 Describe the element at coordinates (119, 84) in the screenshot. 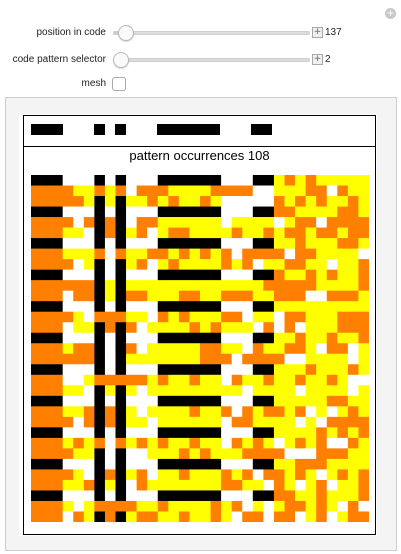

I see `mesh-checkbox` at that location.